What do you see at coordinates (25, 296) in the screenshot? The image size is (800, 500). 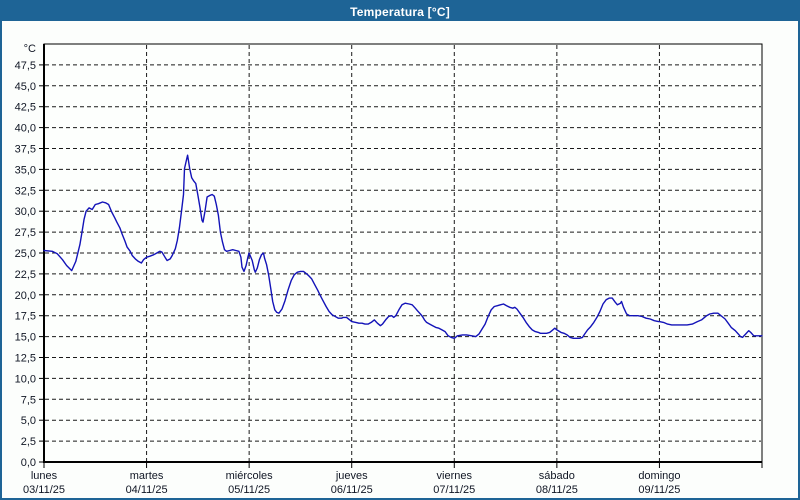 I see `y-tick-label: 20,0` at bounding box center [25, 296].